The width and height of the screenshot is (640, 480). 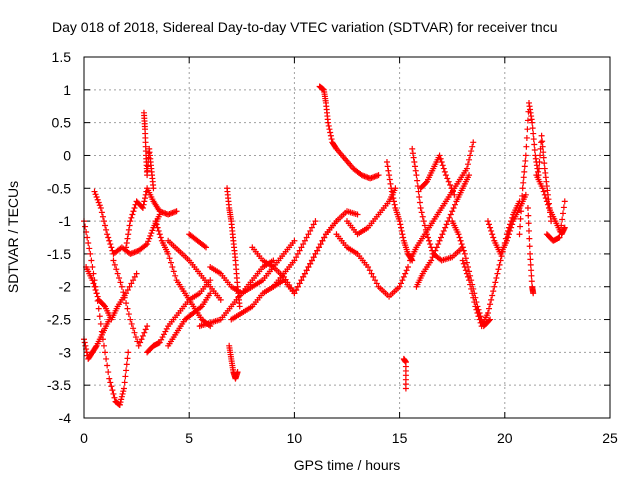 What do you see at coordinates (347, 465) in the screenshot?
I see `x-axis-label: GPS time / hours` at bounding box center [347, 465].